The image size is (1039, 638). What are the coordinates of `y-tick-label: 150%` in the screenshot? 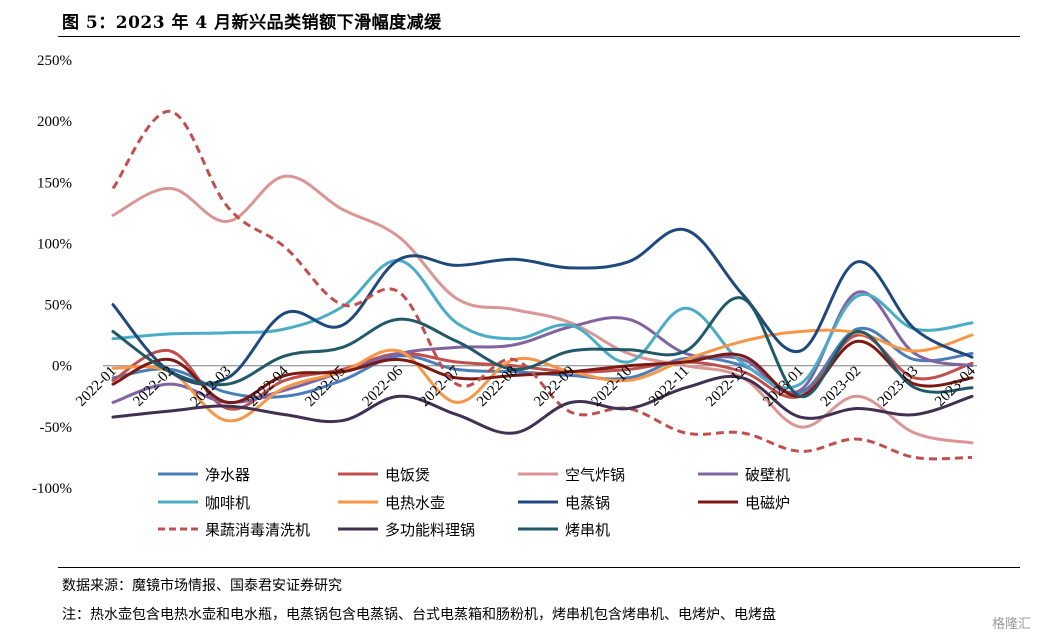 It's located at (54, 183).